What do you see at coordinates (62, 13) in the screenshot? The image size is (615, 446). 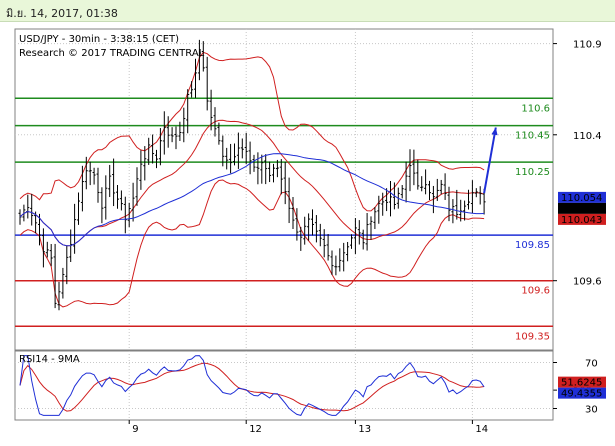 I see `header-timestamp: มิ.ย. 14, 2017, 01:38` at bounding box center [62, 13].